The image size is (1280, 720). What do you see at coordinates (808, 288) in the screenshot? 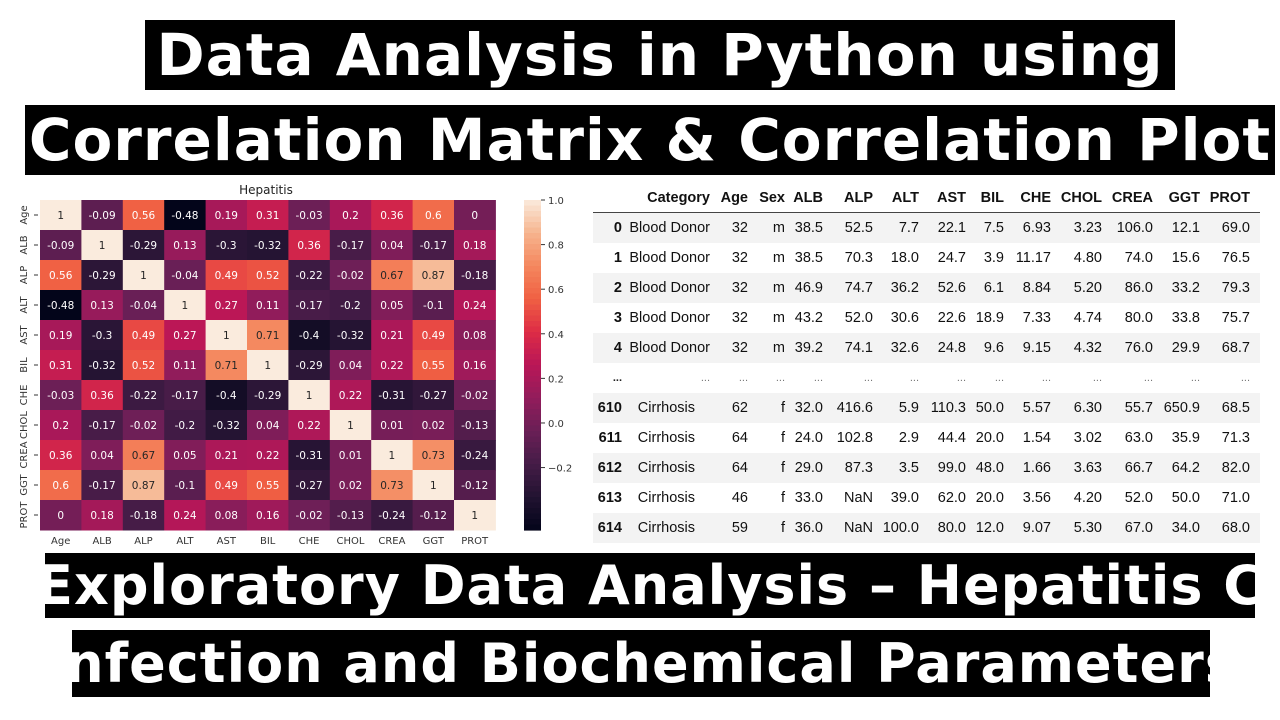
I see `table-cell: 46.9` at bounding box center [808, 288].